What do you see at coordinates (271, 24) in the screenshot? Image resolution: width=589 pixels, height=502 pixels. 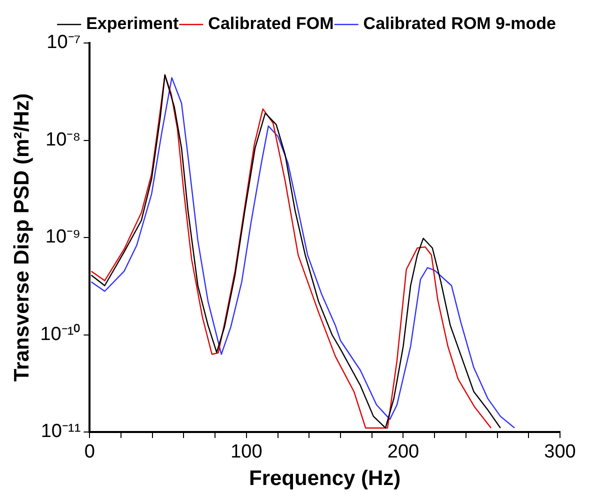 I see `legend-label: Calibrated FOM` at bounding box center [271, 24].